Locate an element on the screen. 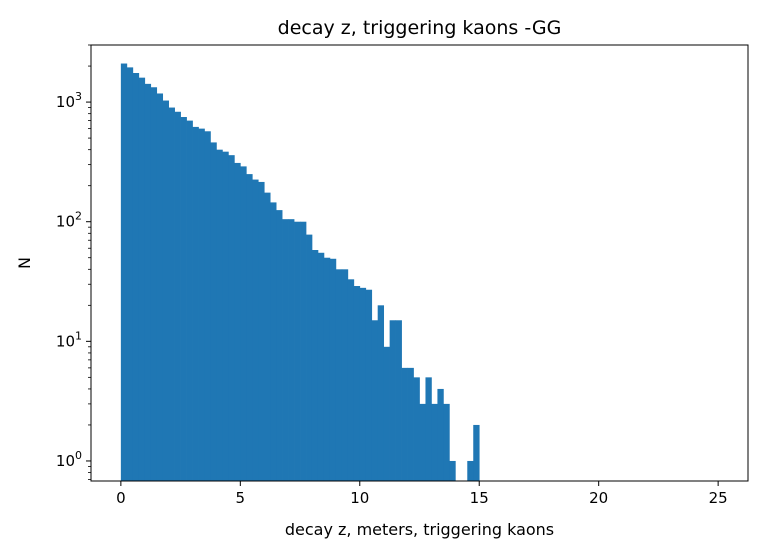 This screenshot has width=778, height=554. y-tick-label: 10¹ is located at coordinates (69, 339).